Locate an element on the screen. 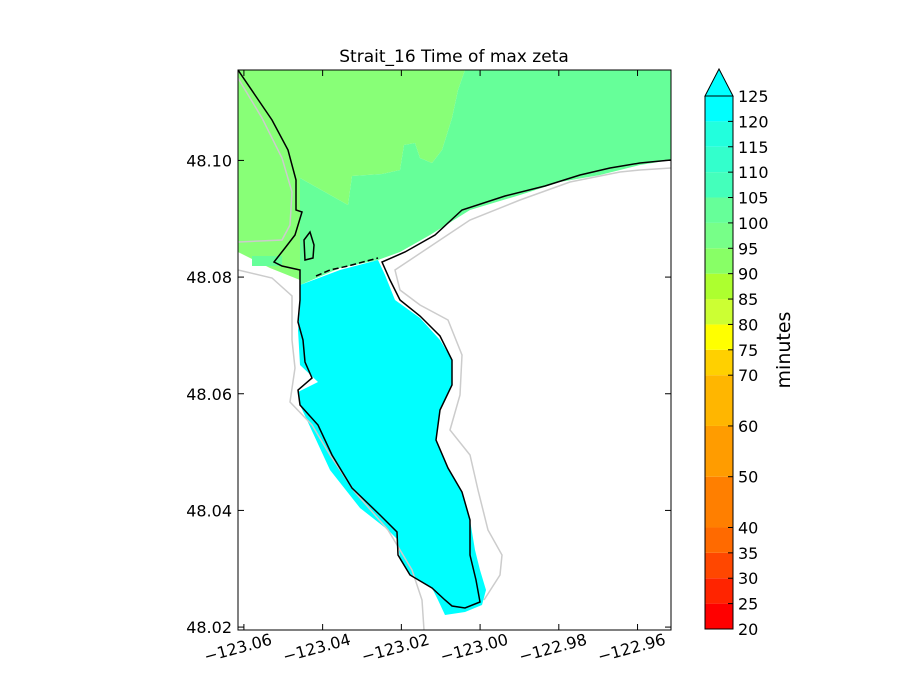  y-tick-label: 48.04 is located at coordinates (209, 510).